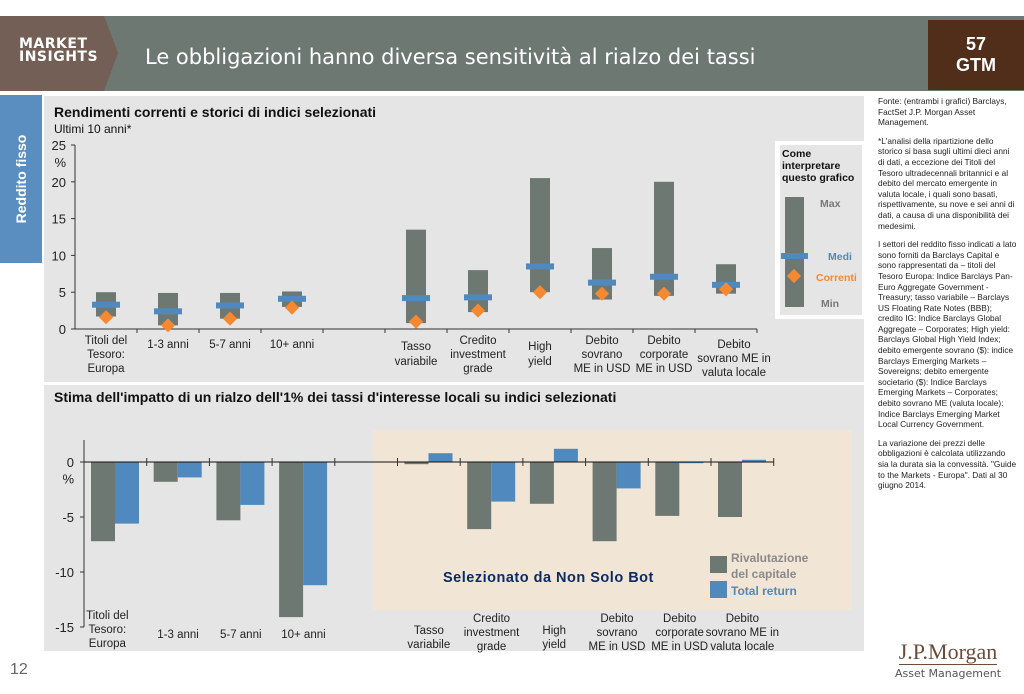 This screenshot has width=1024, height=694. What do you see at coordinates (59, 57) in the screenshot?
I see `brand-line-2: INSIGHTS` at bounding box center [59, 57].